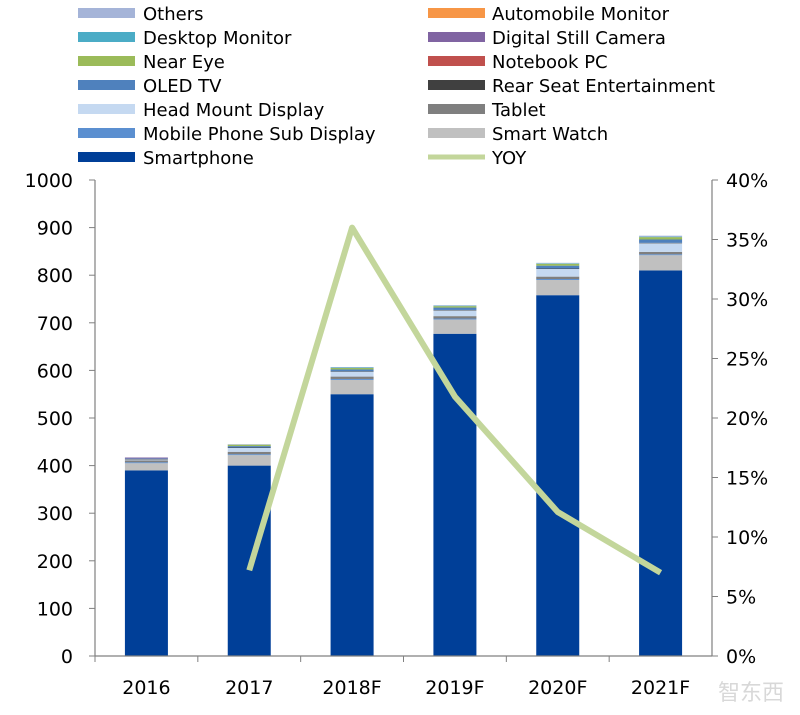  I want to click on x-tick-label: 2017, so click(249, 688).